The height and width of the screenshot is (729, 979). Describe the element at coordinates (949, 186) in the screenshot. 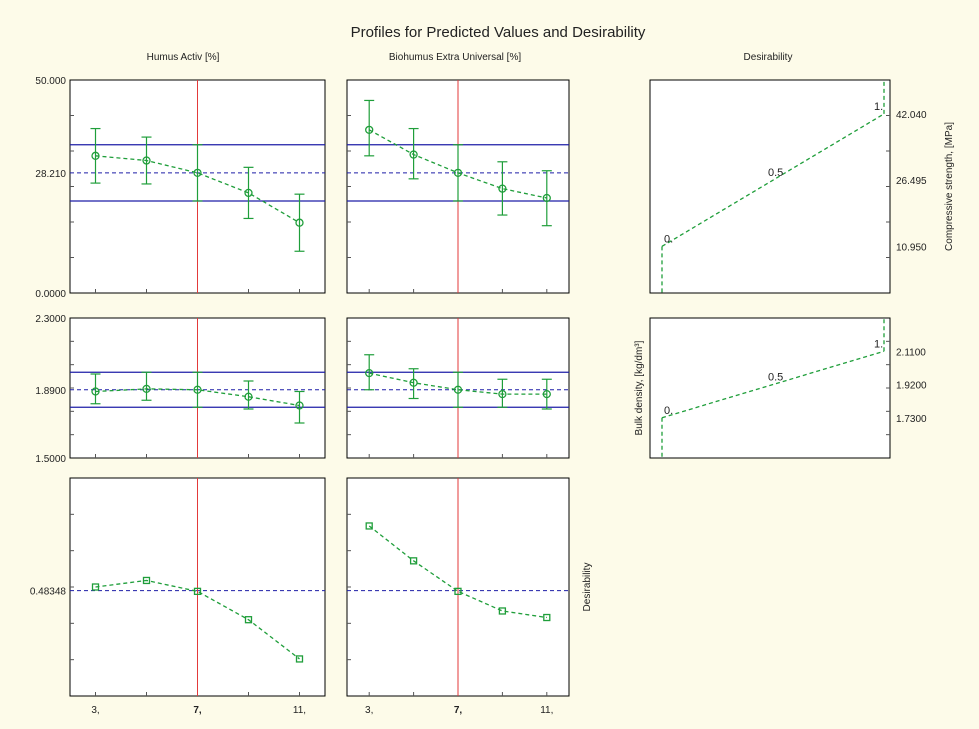

I see `desirability-y-axis-label: Compressive strength, [MPa]` at that location.